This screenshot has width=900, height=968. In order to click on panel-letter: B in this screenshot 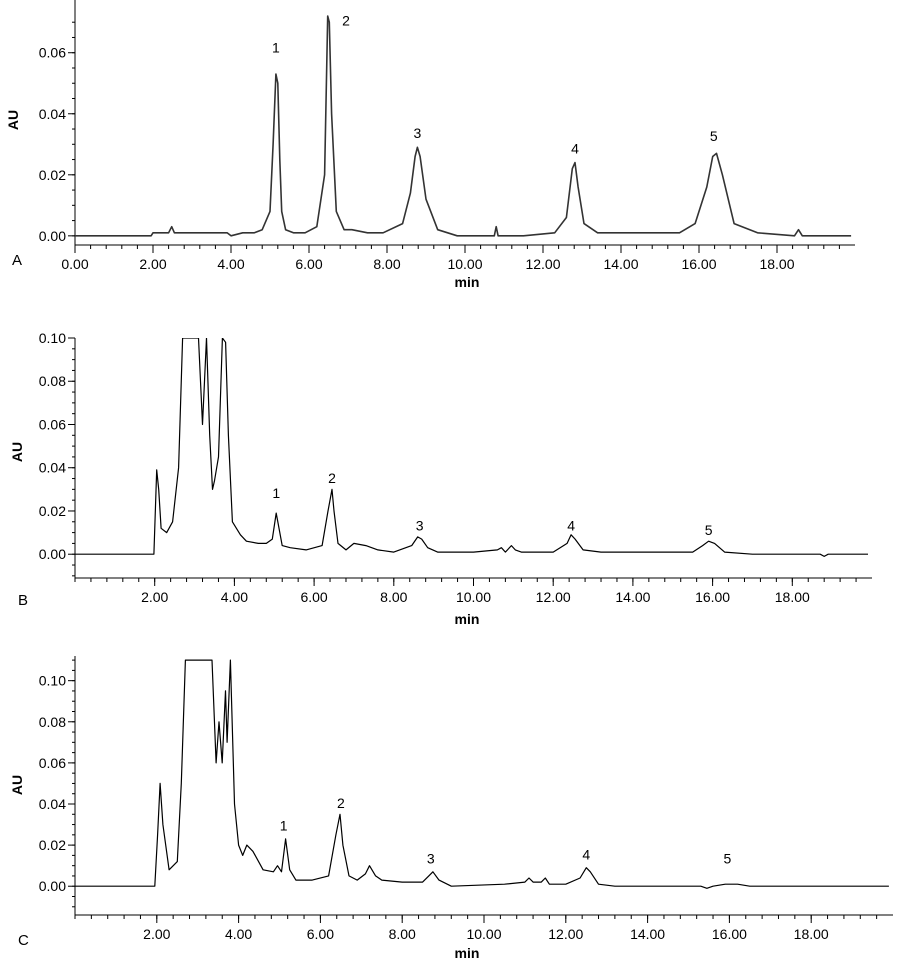, I will do `click(23, 600)`.